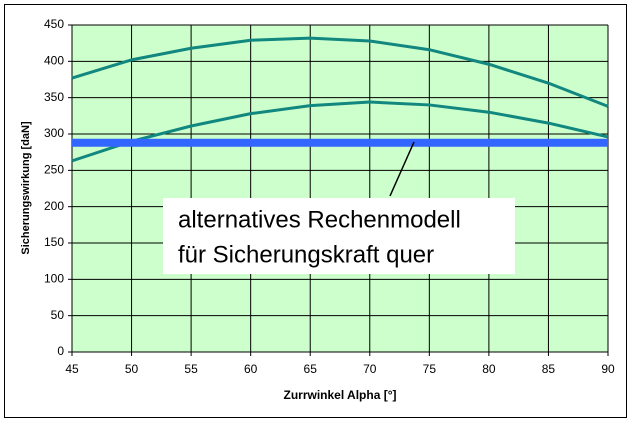 This screenshot has height=427, width=631. What do you see at coordinates (319, 219) in the screenshot?
I see `annotation-text: alternatives Rechenmodell` at bounding box center [319, 219].